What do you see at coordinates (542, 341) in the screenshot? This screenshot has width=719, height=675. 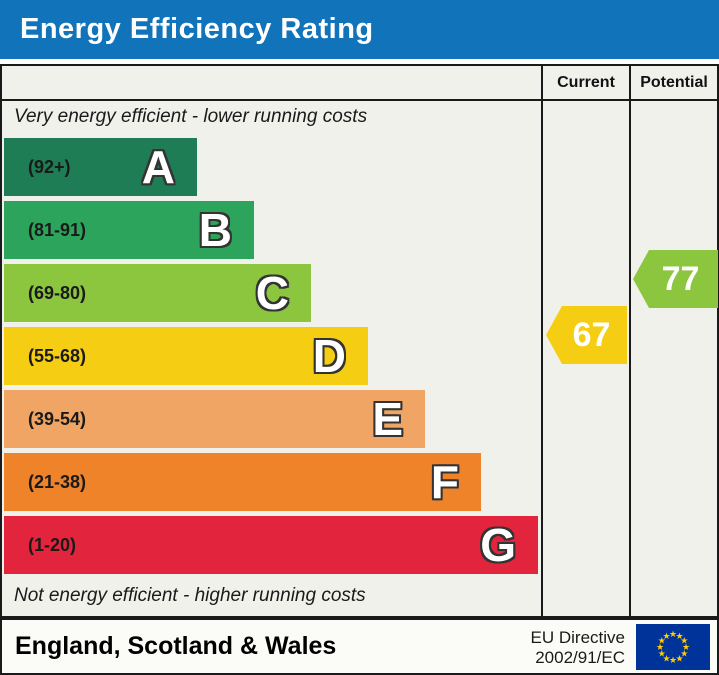 I see `current-column-divider` at bounding box center [542, 341].